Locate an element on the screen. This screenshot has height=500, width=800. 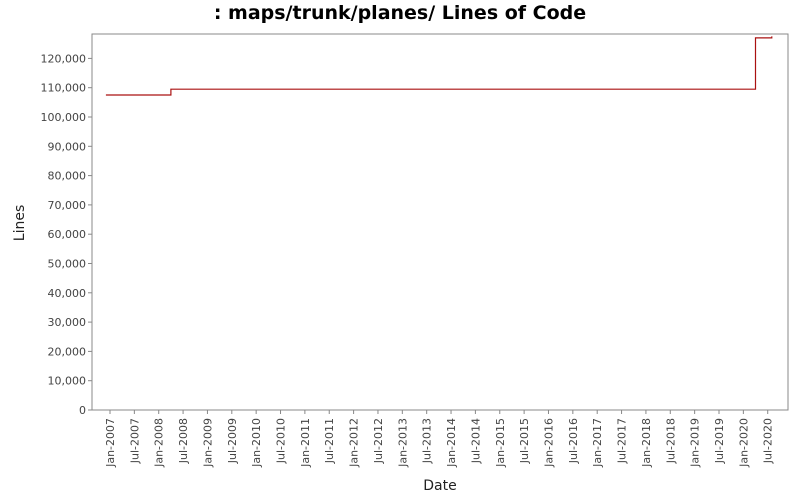
y-tick-label: 80,000 is located at coordinates (67, 176).